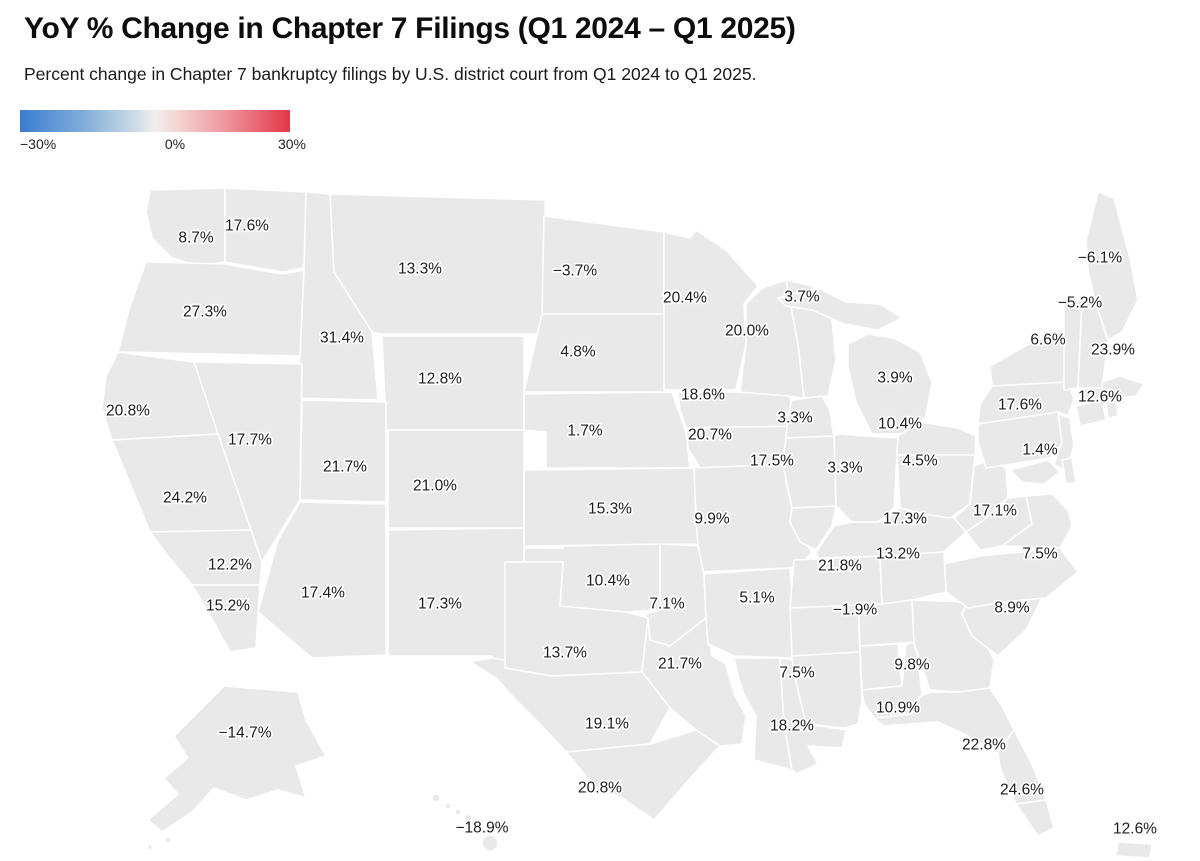  Describe the element at coordinates (712, 519) in the screenshot. I see `region-label-missouri: 9.9%` at that location.